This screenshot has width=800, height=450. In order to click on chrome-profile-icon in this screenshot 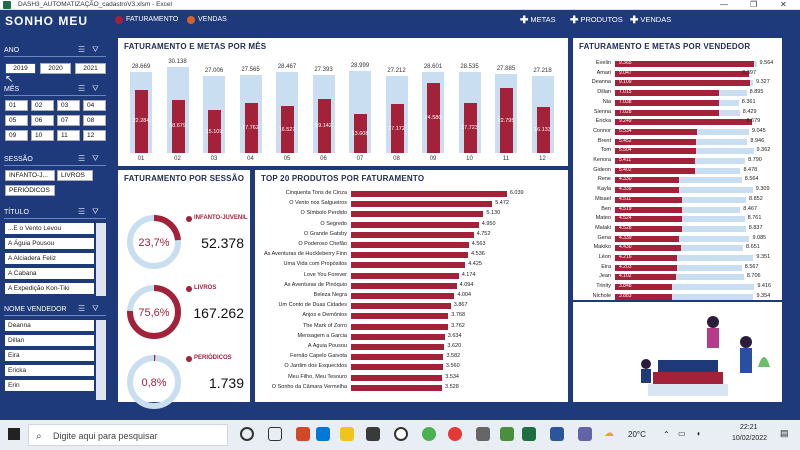, I will do `click(455, 434)`.